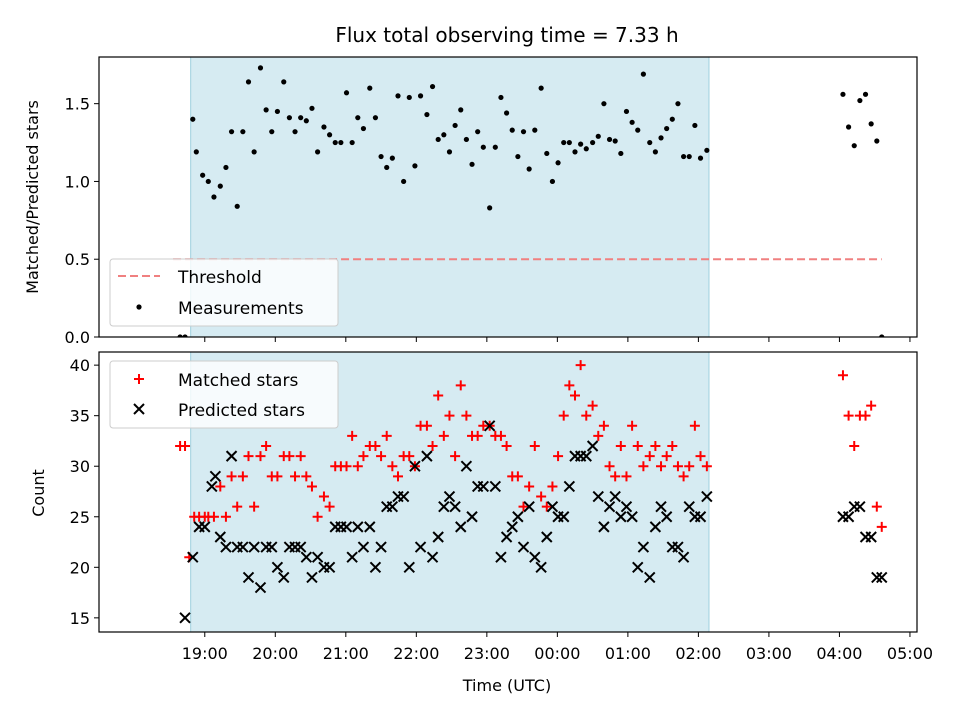 This screenshot has width=960, height=720. I want to click on y-tick-label: 0.5, so click(77, 259).